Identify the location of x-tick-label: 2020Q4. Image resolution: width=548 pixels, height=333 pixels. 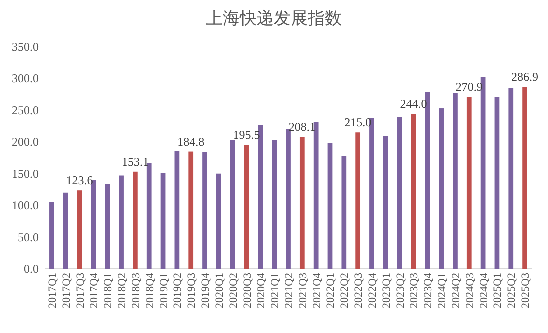
(262, 290).